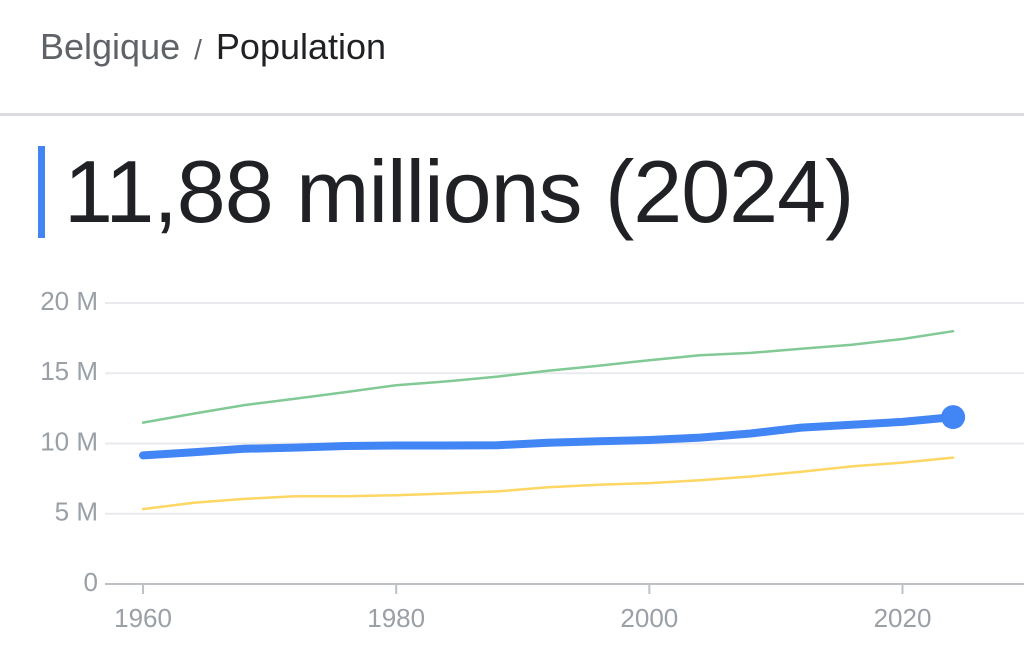 The image size is (1024, 653). What do you see at coordinates (110, 46) in the screenshot?
I see `breadcrumb-item: Belgique` at bounding box center [110, 46].